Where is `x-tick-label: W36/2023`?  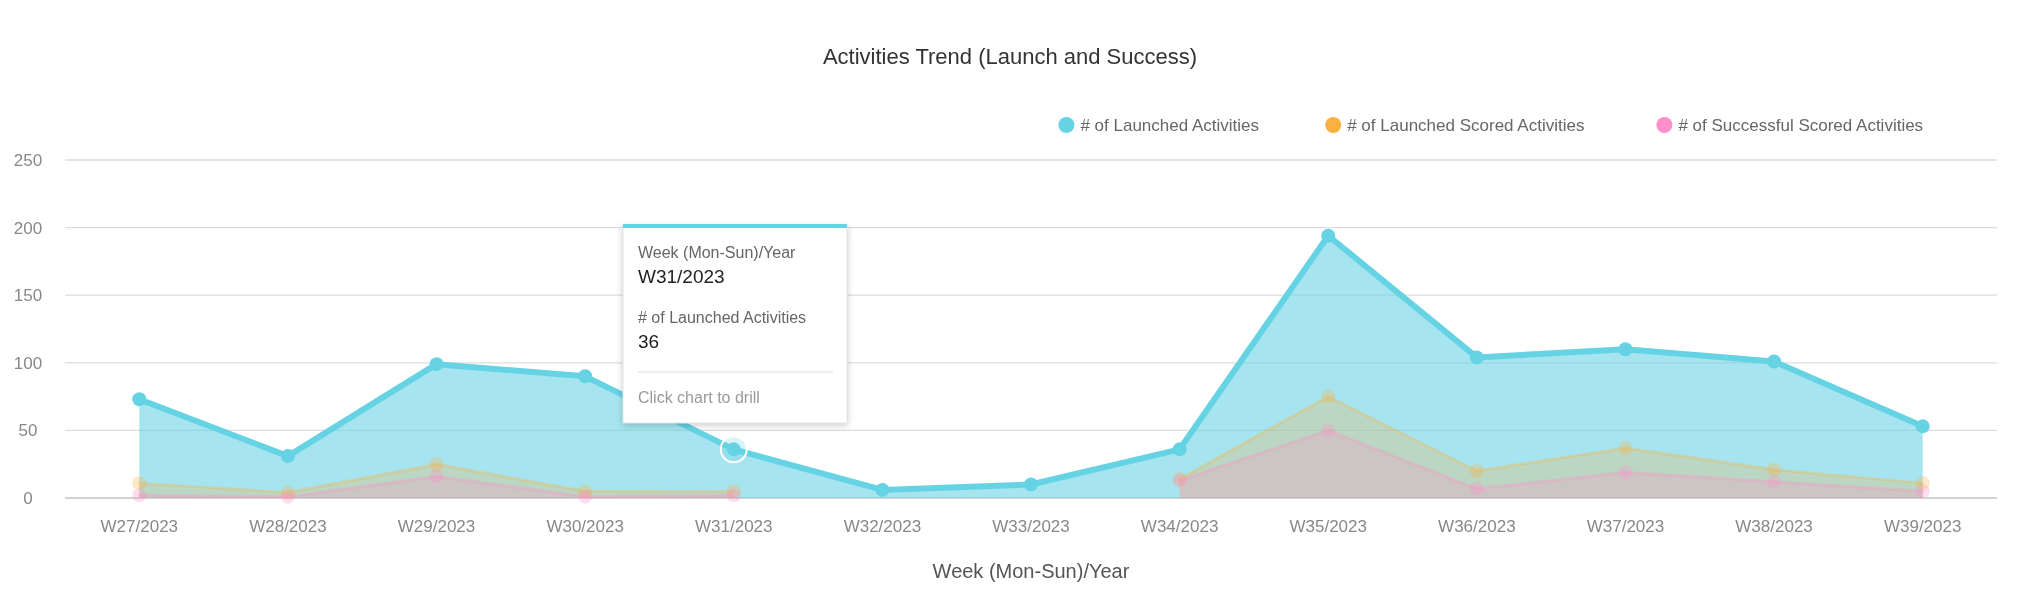
x-tick-label: W36/2023 is located at coordinates (1477, 526).